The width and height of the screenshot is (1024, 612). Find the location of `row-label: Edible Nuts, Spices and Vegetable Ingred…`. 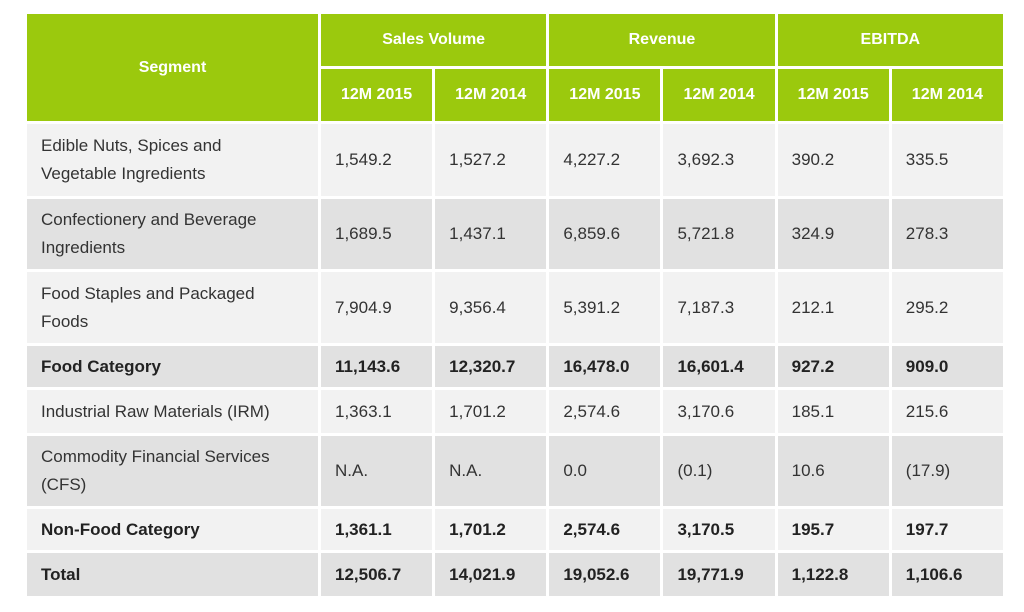

row-label: Edible Nuts, Spices and Vegetable Ingred… is located at coordinates (172, 160).